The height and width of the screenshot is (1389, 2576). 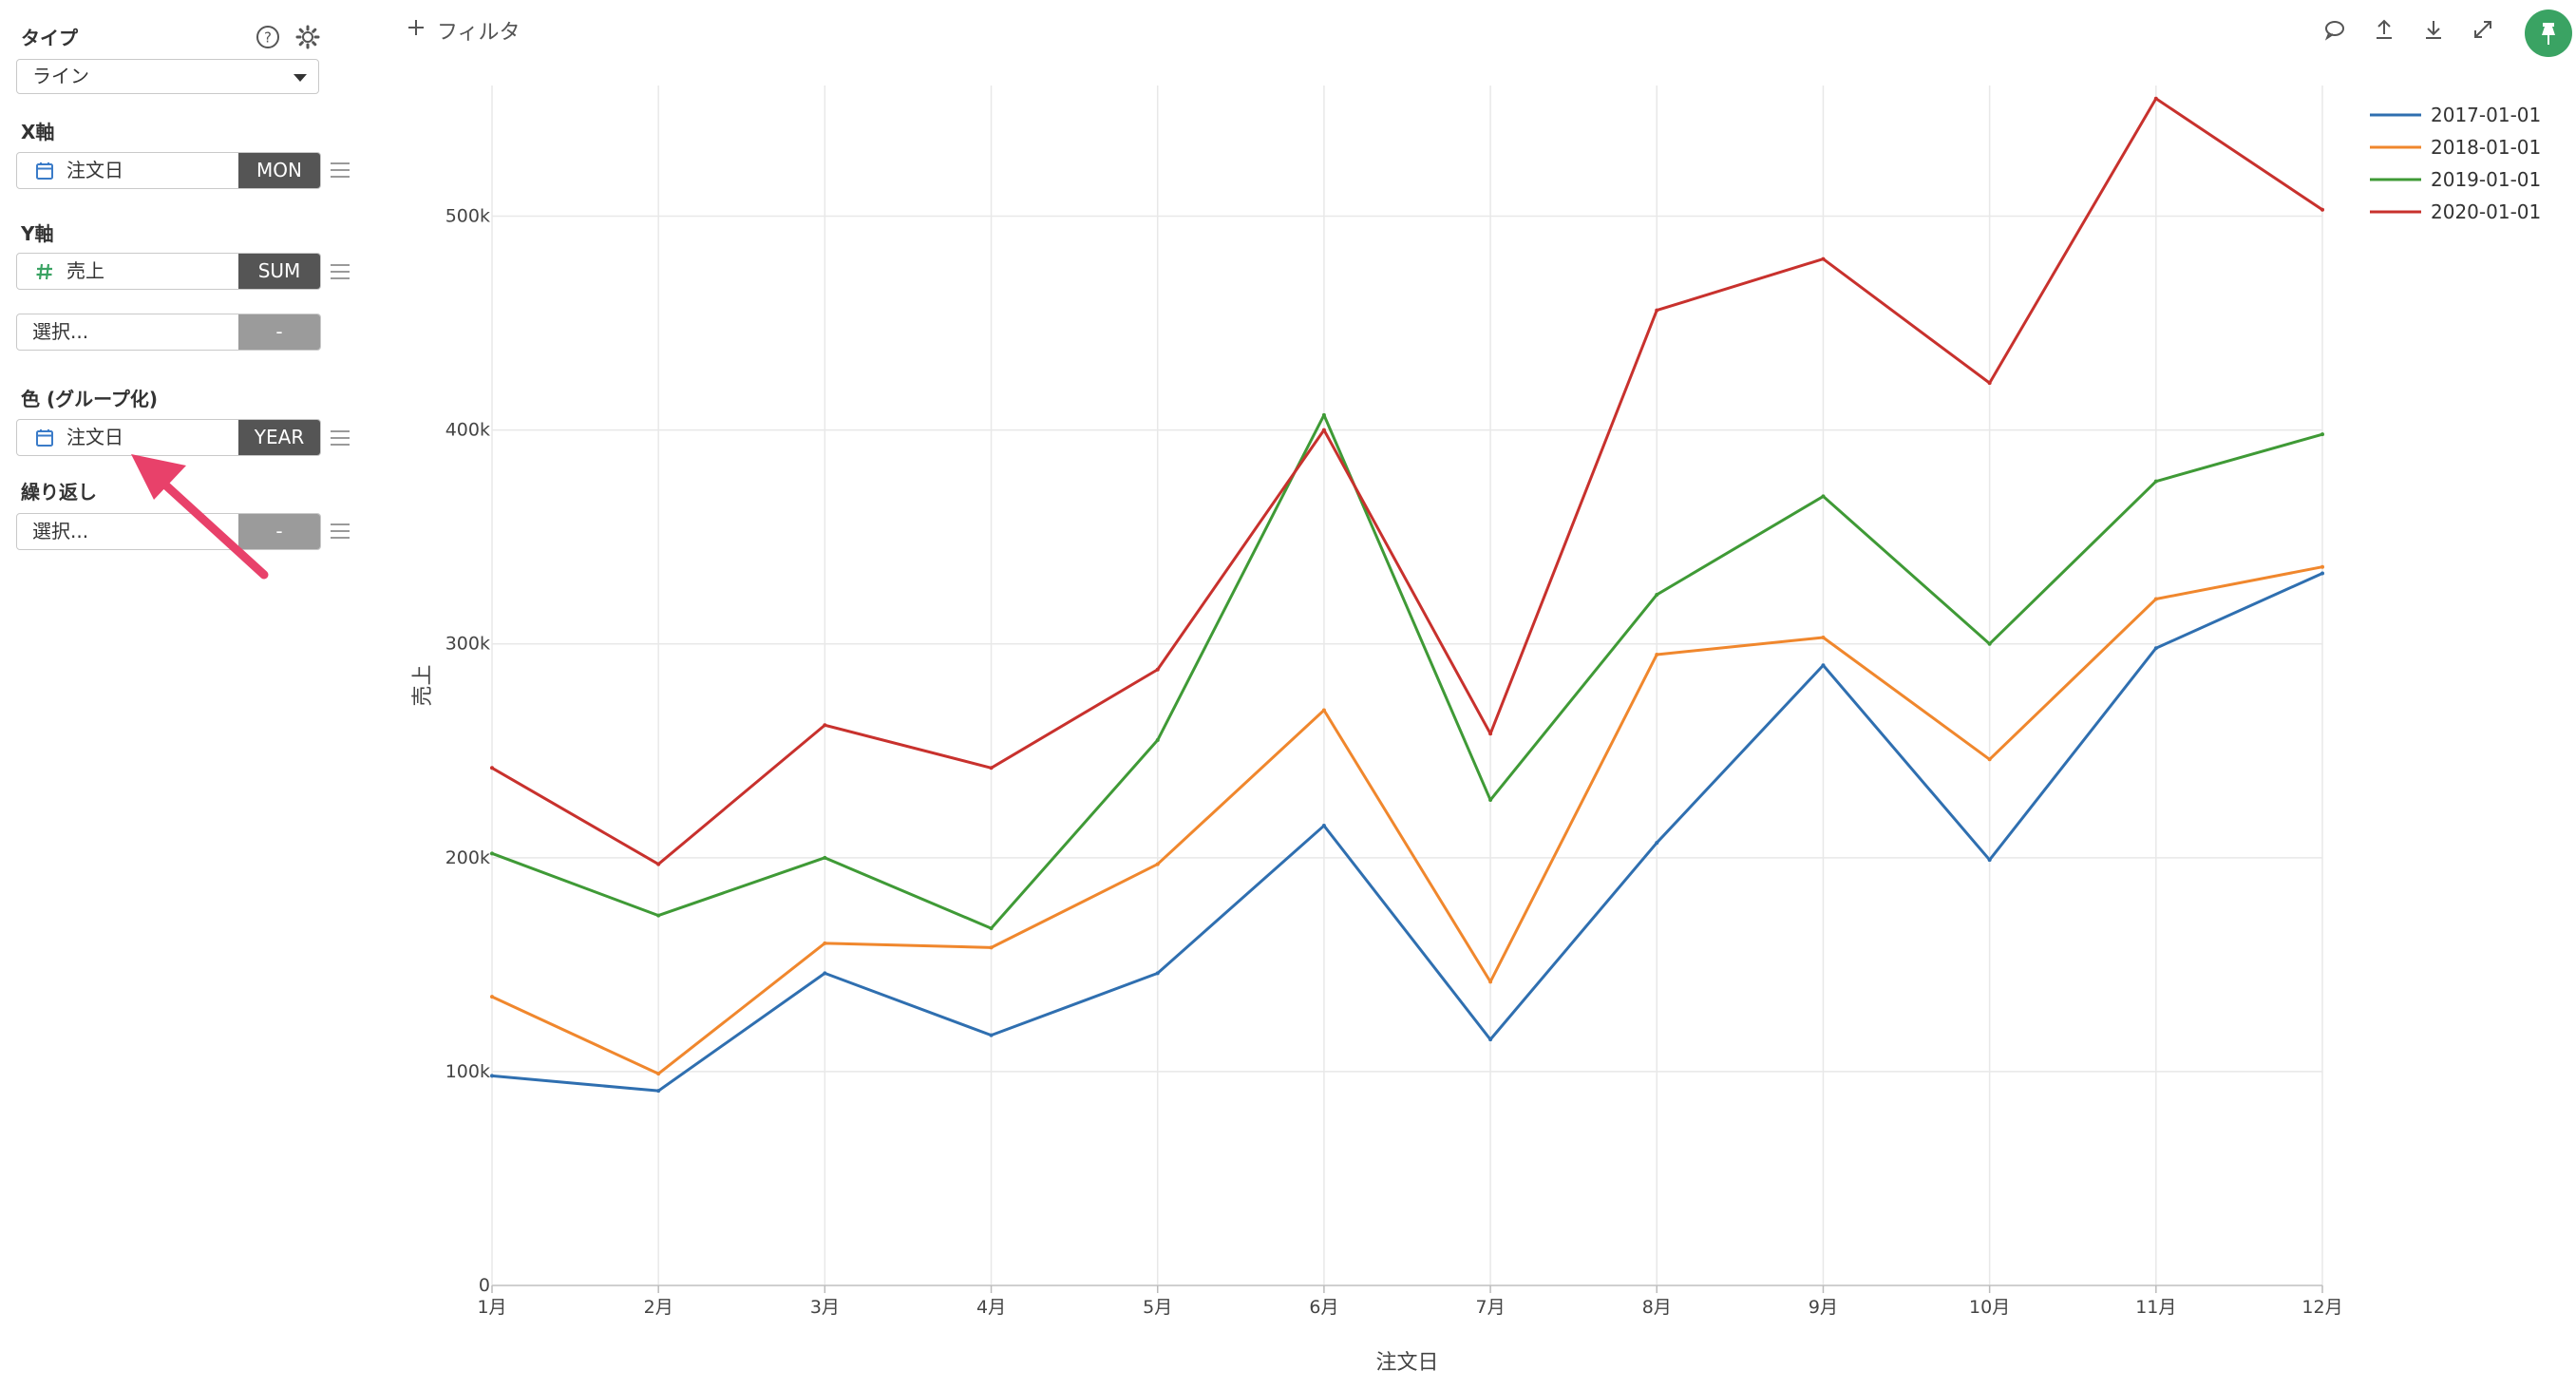 I want to click on x-tick-label: 11月, so click(x=2155, y=1307).